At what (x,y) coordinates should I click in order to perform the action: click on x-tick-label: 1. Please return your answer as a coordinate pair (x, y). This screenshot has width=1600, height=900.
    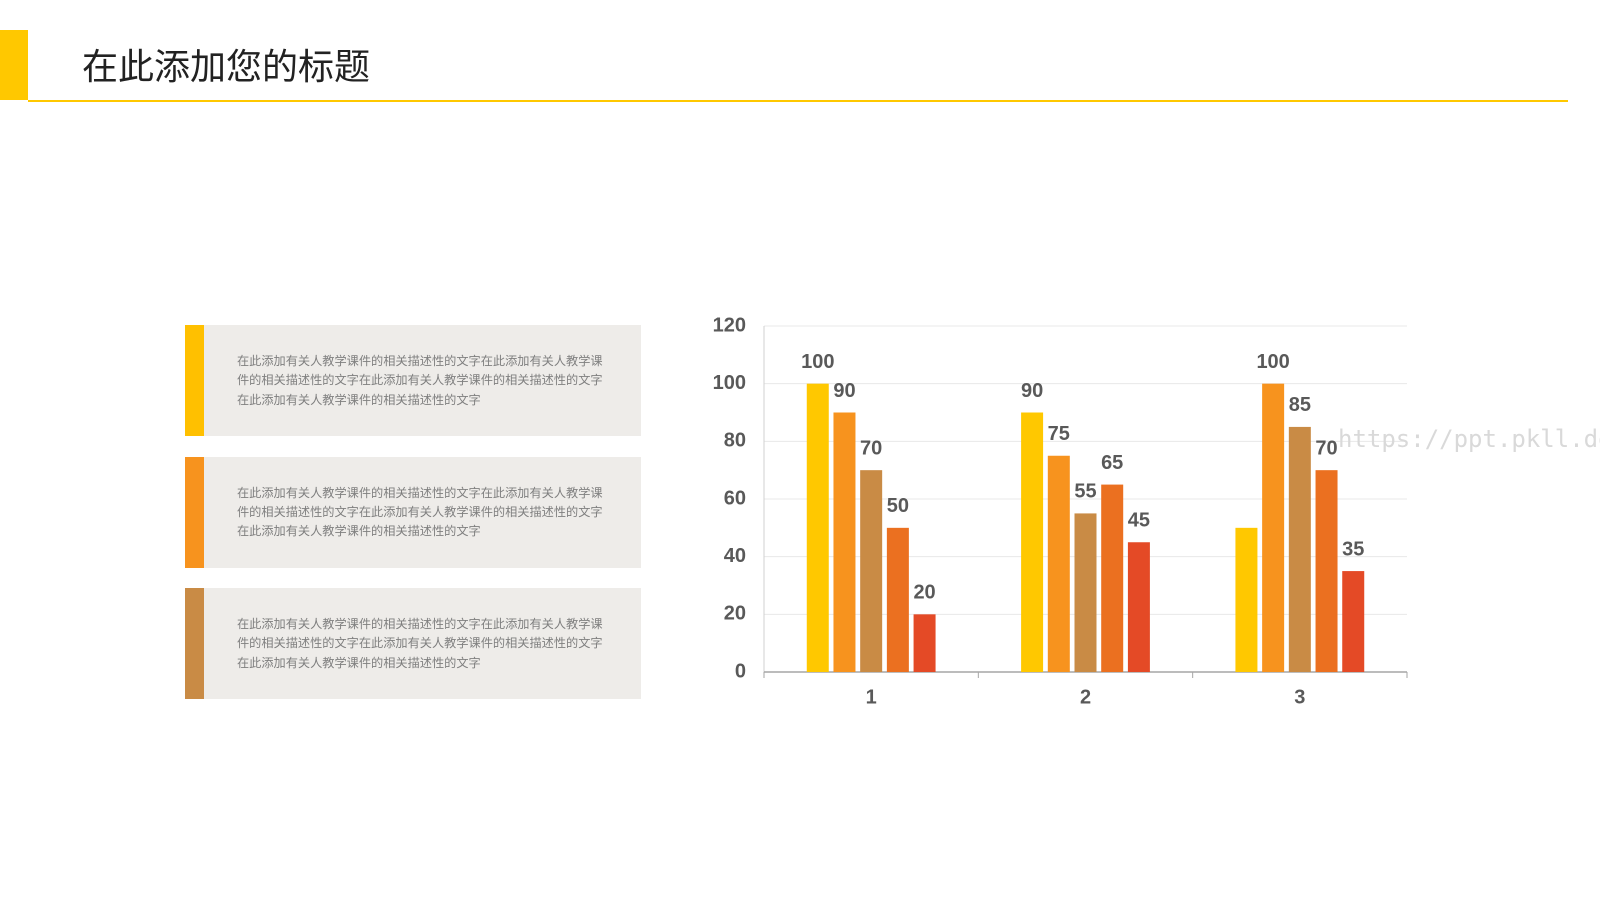
    Looking at the image, I should click on (871, 697).